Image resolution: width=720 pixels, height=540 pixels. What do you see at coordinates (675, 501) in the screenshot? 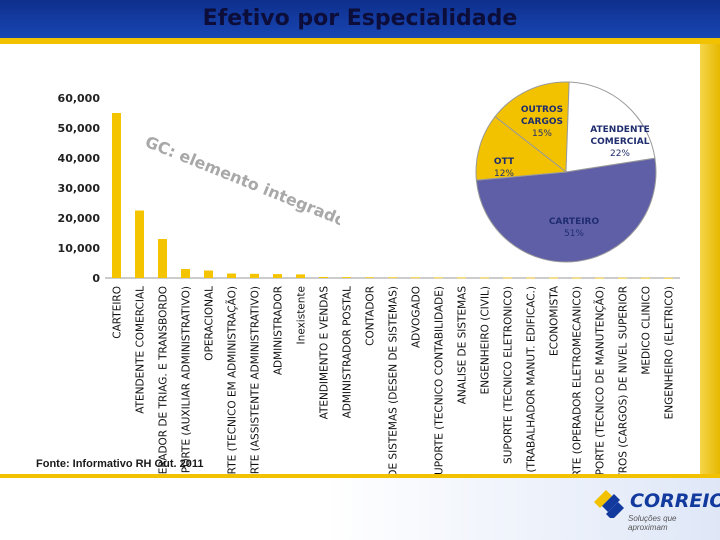
I see `logo-wordmark: CORREIOS` at bounding box center [675, 501].